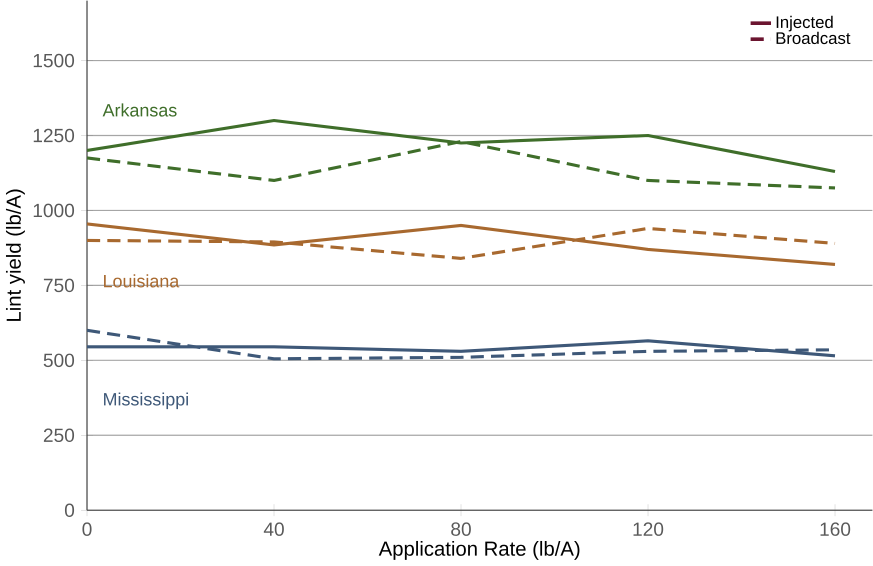 This screenshot has height=566, width=873. Describe the element at coordinates (69, 511) in the screenshot. I see `y-tick-label: 0` at that location.